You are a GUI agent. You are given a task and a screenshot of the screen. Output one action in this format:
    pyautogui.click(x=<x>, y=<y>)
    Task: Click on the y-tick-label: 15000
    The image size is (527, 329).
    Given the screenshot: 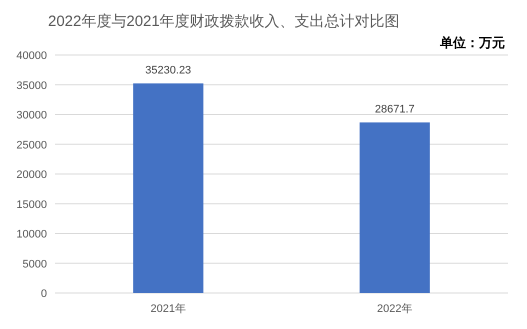 What is the action you would take?
    pyautogui.click(x=31, y=204)
    